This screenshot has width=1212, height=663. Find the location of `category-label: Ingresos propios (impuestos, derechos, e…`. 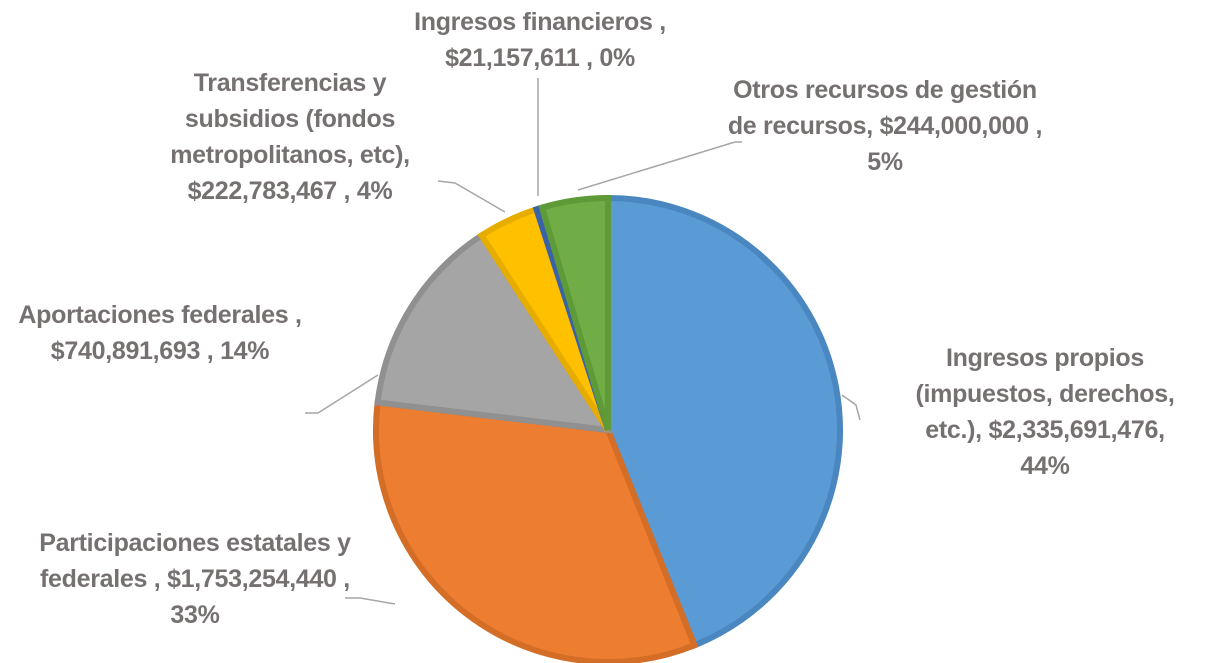

category-label: Ingresos propios (impuestos, derechos, e… is located at coordinates (1045, 394).